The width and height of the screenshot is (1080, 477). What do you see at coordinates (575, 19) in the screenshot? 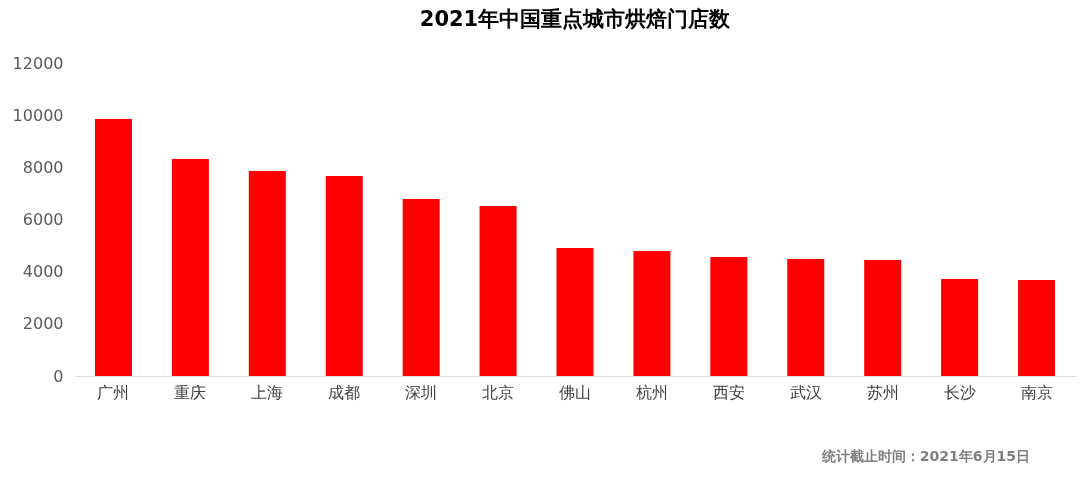
I see `chart-title: 2021年中国重点城市烘焙门店数` at bounding box center [575, 19].